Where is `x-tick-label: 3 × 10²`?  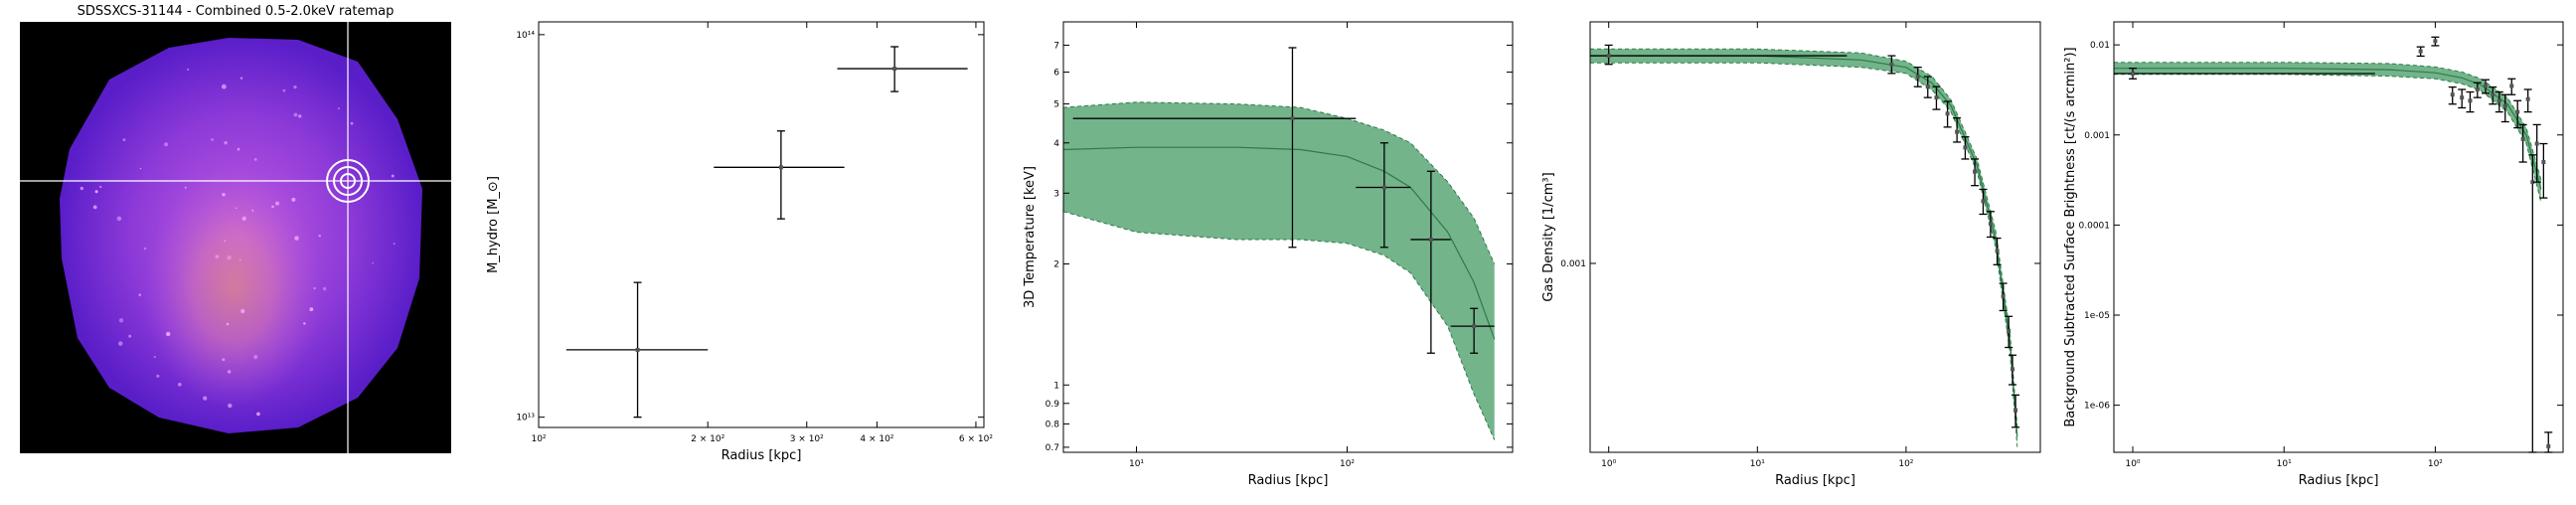
x-tick-label: 3 × 10² is located at coordinates (807, 439).